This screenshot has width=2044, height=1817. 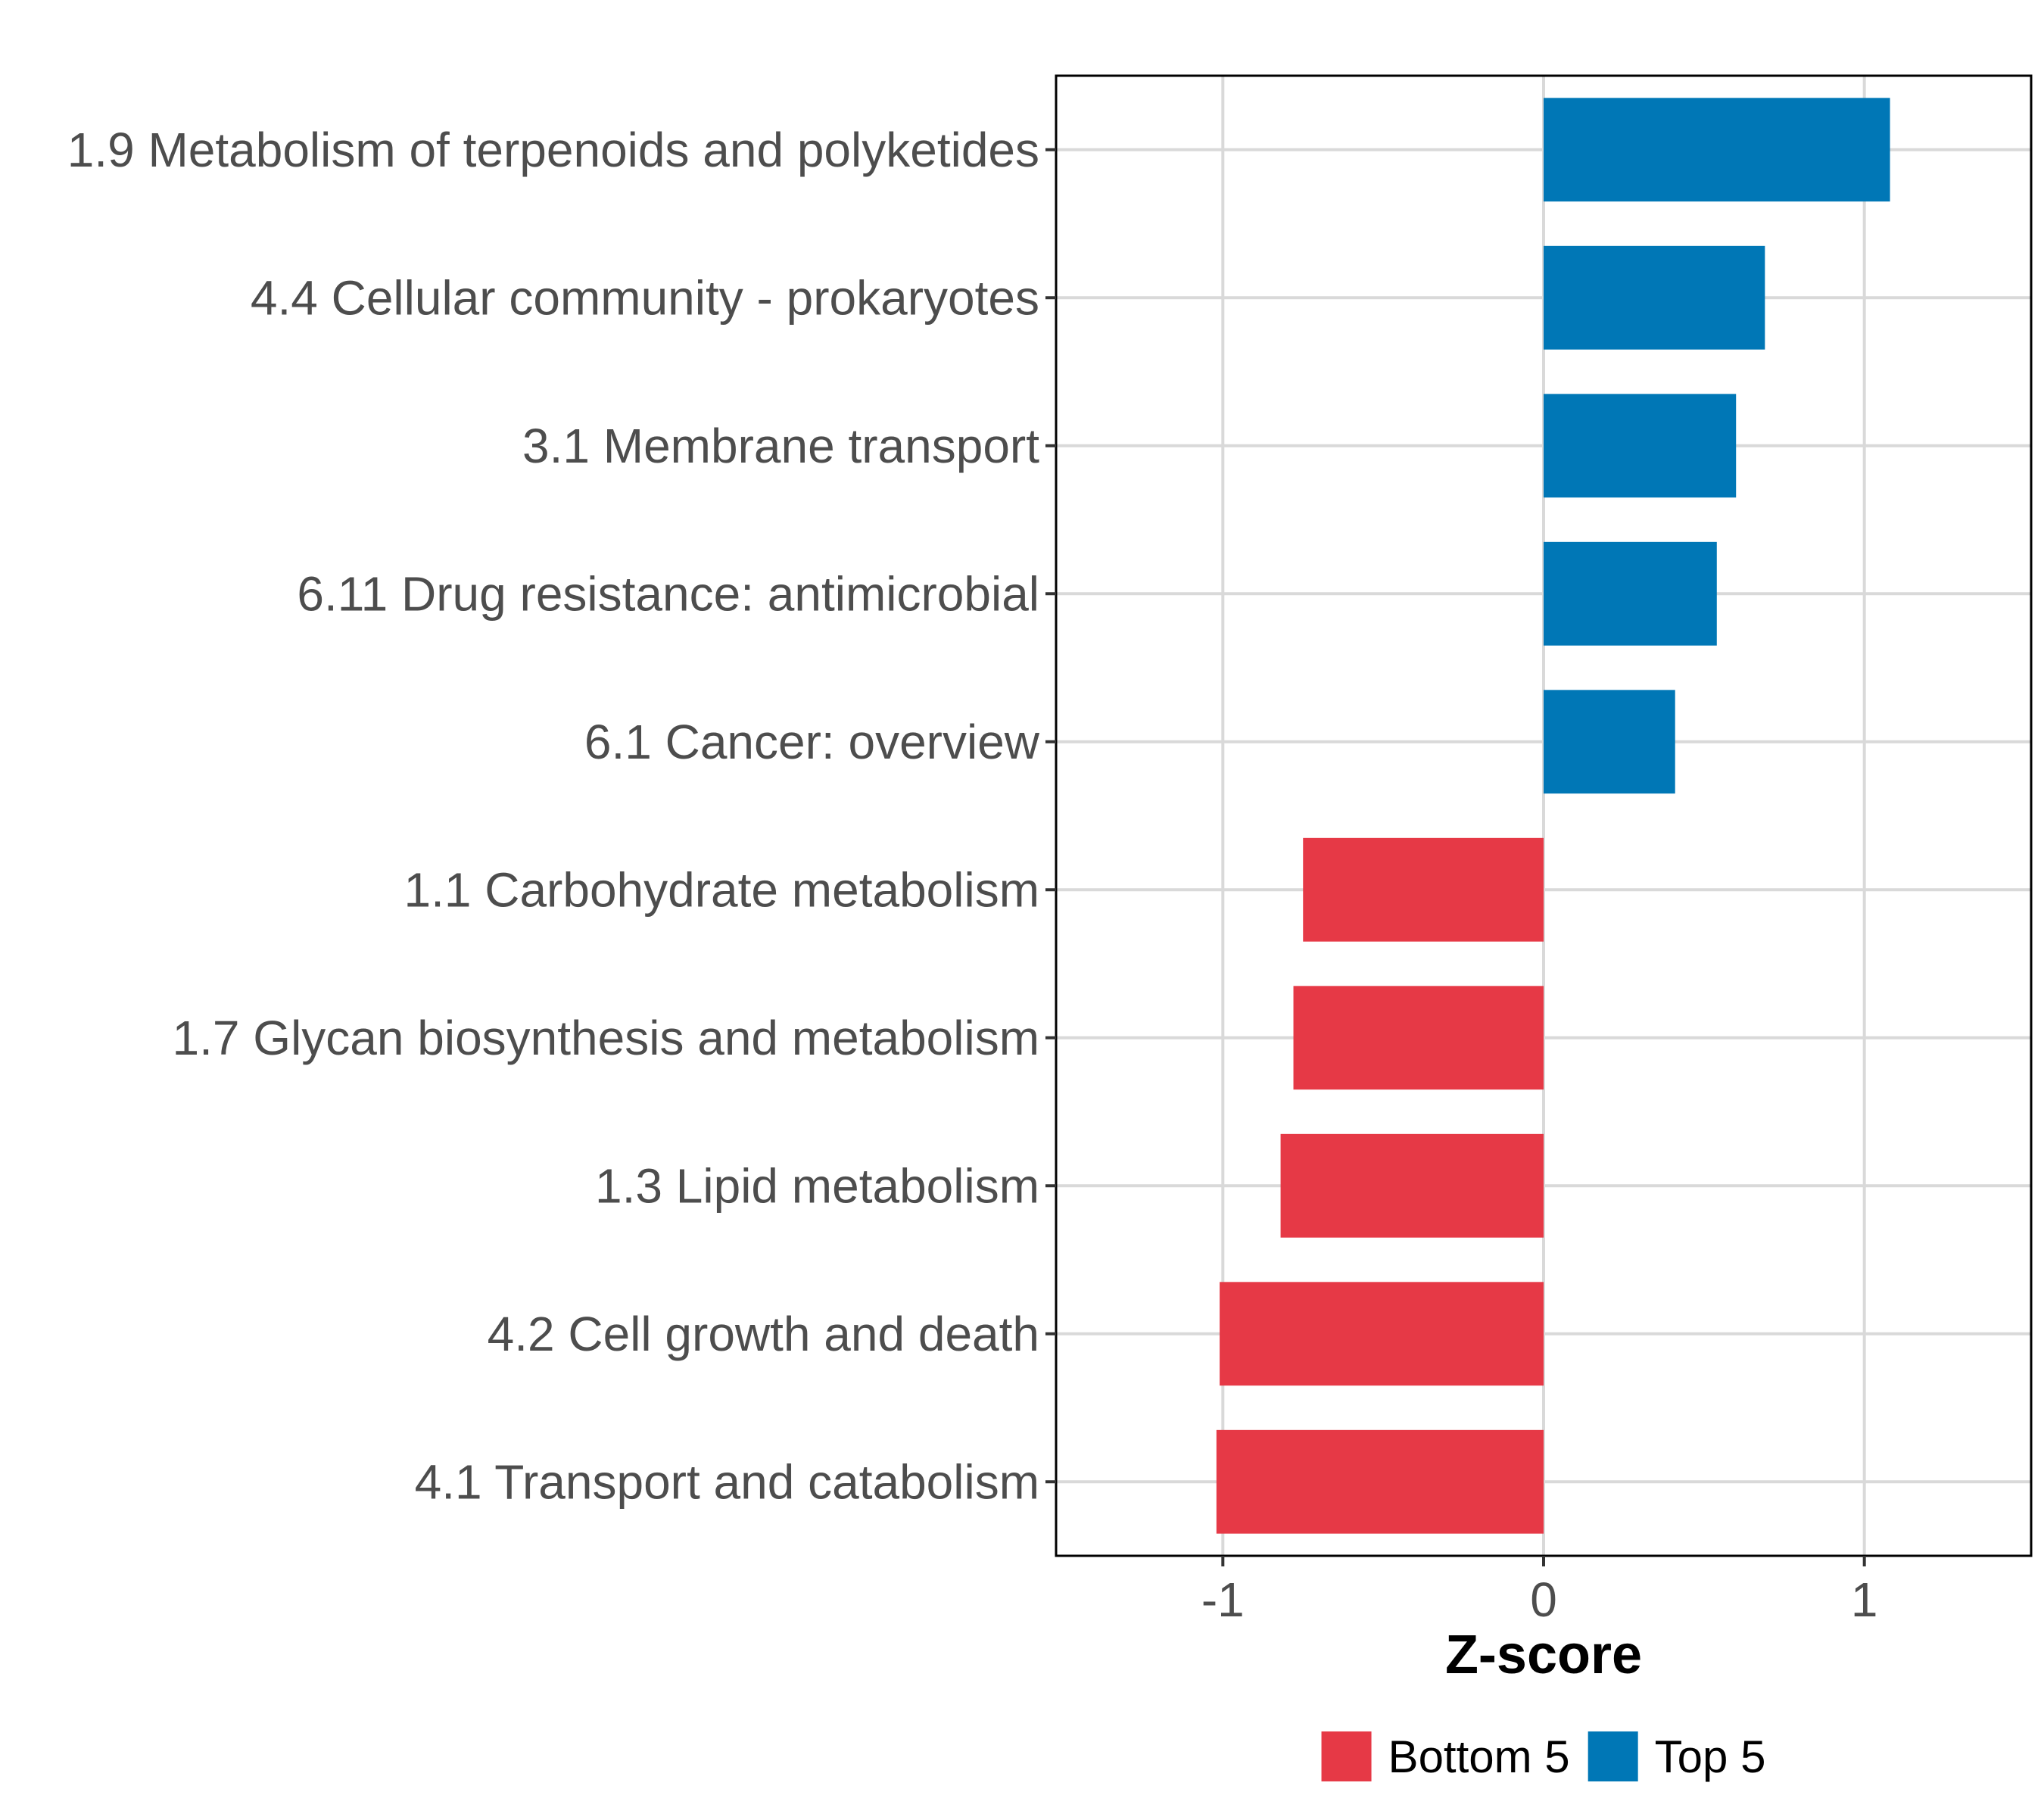 I want to click on category-label: 4.1 Transport and catabolism, so click(x=727, y=1481).